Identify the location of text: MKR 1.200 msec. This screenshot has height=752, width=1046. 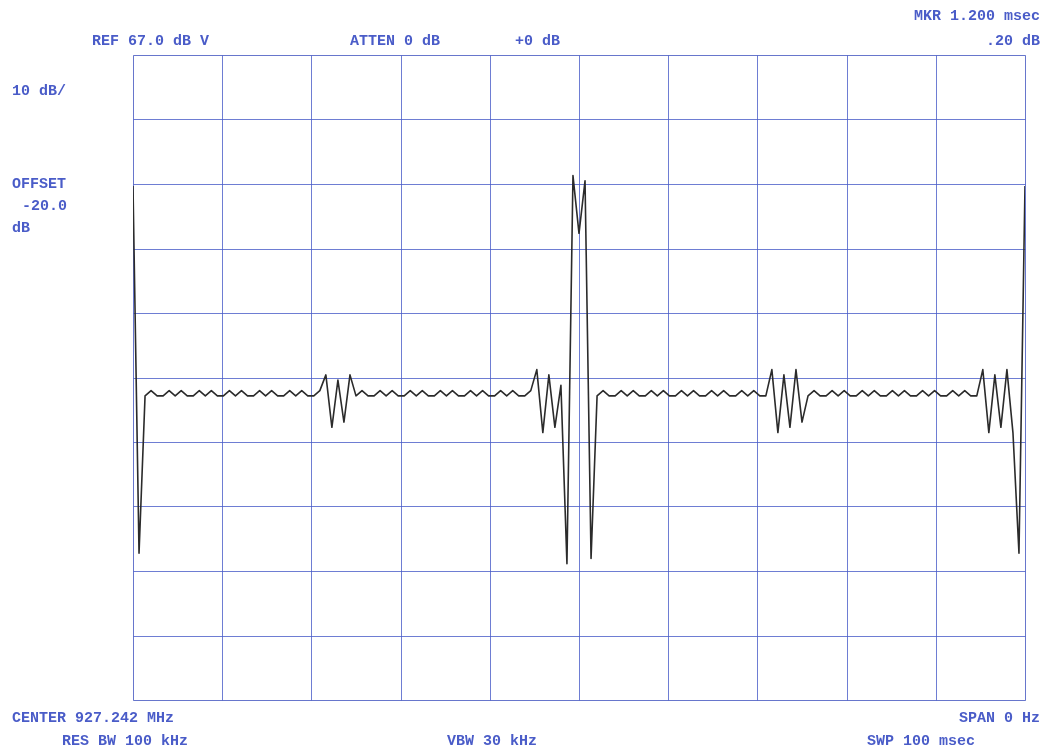
(976, 16).